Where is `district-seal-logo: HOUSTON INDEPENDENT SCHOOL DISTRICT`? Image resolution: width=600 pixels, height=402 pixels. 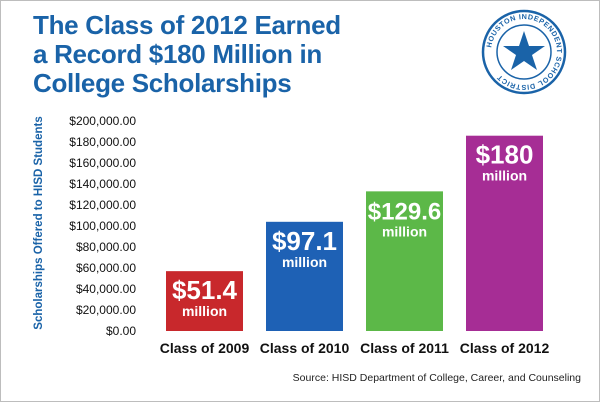 district-seal-logo: HOUSTON INDEPENDENT SCHOOL DISTRICT is located at coordinates (524, 52).